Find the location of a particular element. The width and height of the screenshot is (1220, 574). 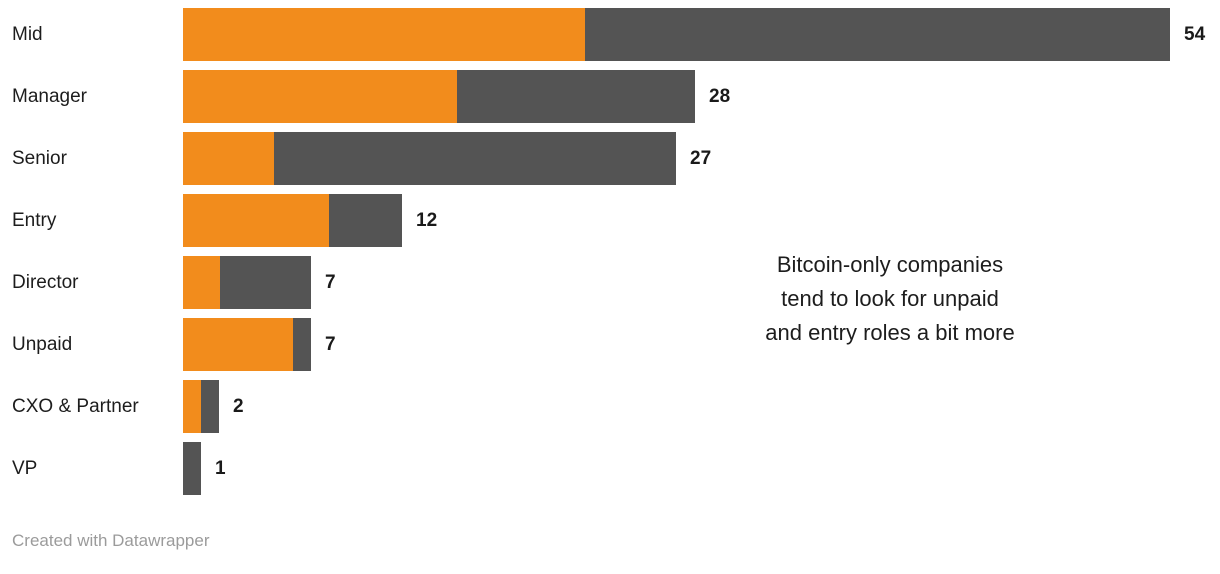

chart-row: Director 7 is located at coordinates (610, 282).